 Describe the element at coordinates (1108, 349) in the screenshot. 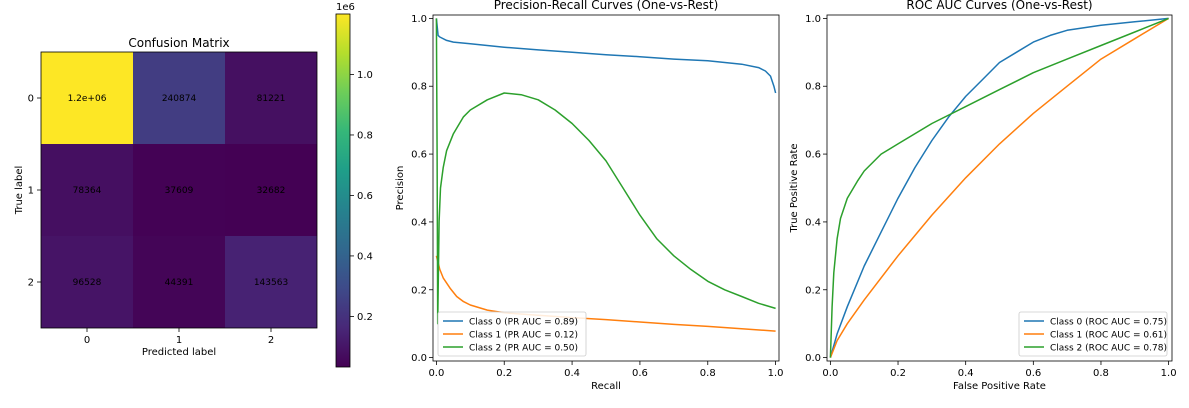

I see `legend-entry: Class 2 (ROC AUC = 0.78)` at that location.